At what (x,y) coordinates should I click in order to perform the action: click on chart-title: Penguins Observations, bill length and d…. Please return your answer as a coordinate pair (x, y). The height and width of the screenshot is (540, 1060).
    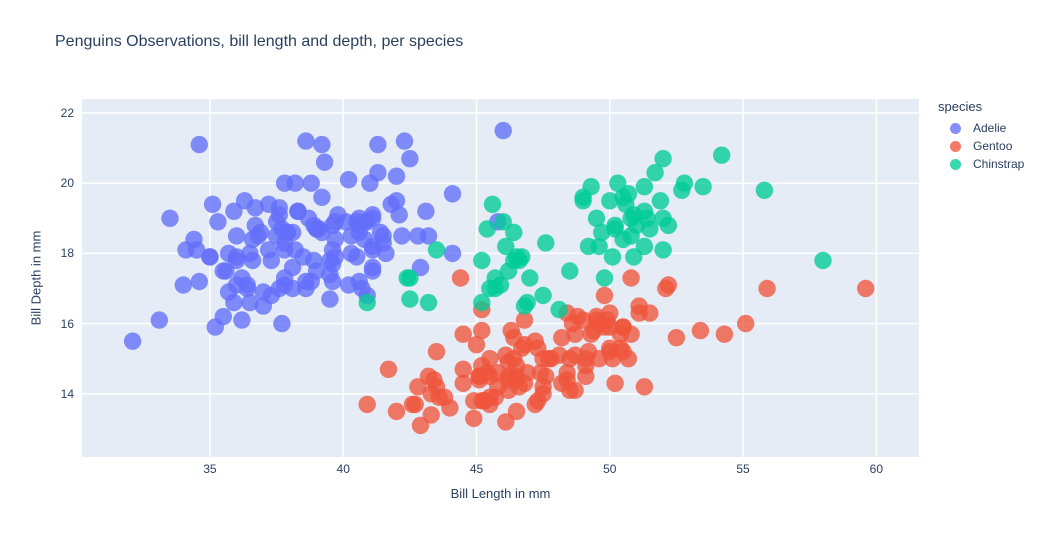
    Looking at the image, I should click on (259, 41).